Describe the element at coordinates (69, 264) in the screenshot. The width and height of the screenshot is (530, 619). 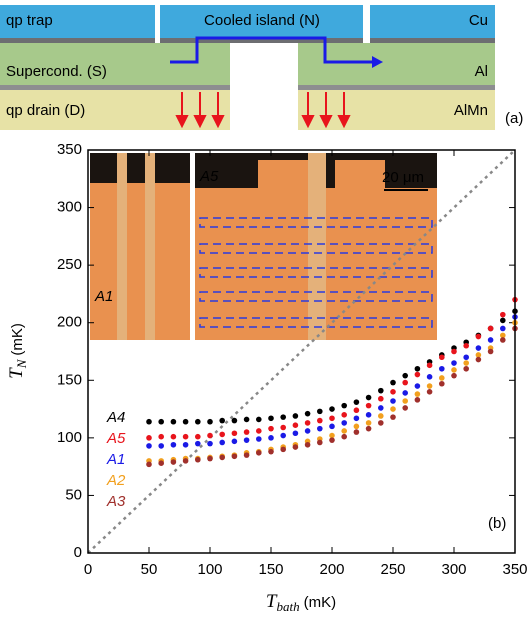
I see `y-tick-label: 250` at that location.